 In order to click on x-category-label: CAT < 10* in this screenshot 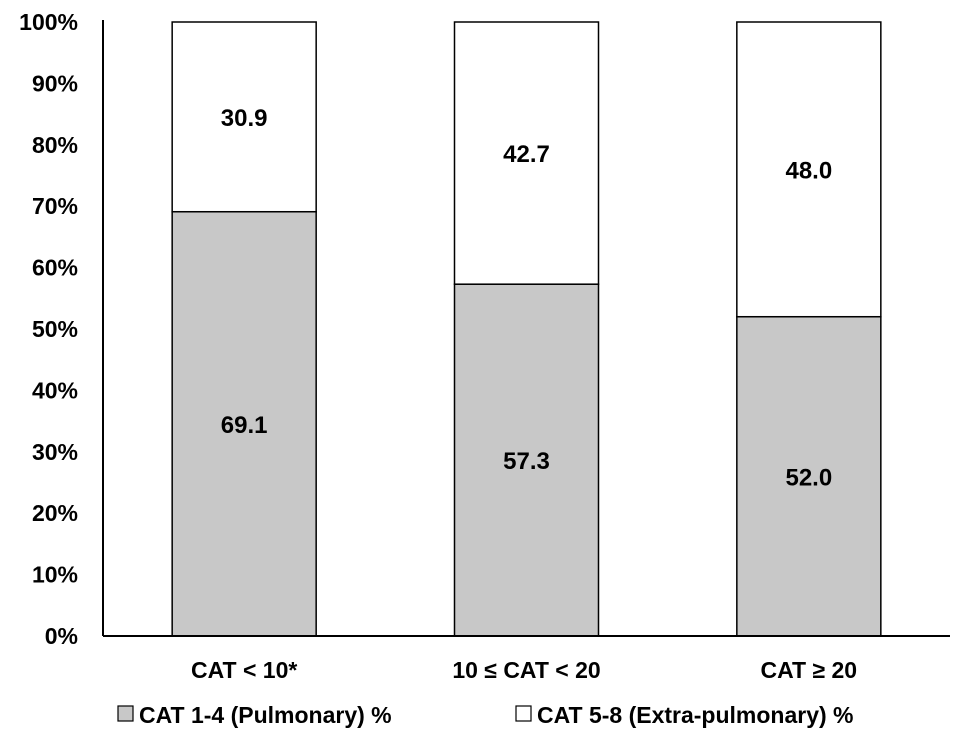, I will do `click(244, 670)`.